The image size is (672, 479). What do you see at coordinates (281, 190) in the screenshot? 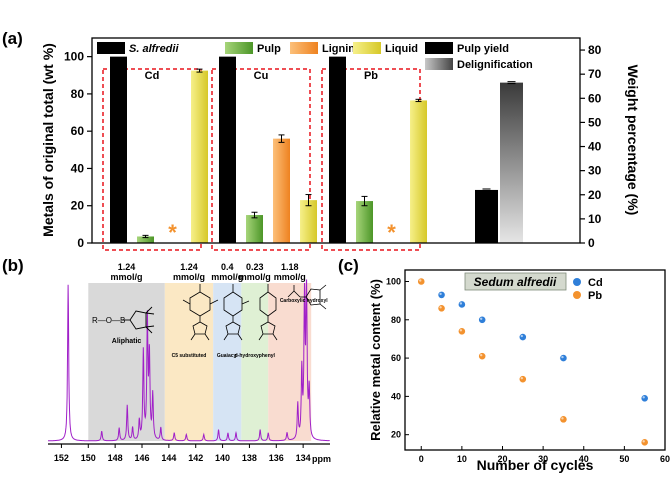
I see `bar-Cu-Lignin` at bounding box center [281, 190].